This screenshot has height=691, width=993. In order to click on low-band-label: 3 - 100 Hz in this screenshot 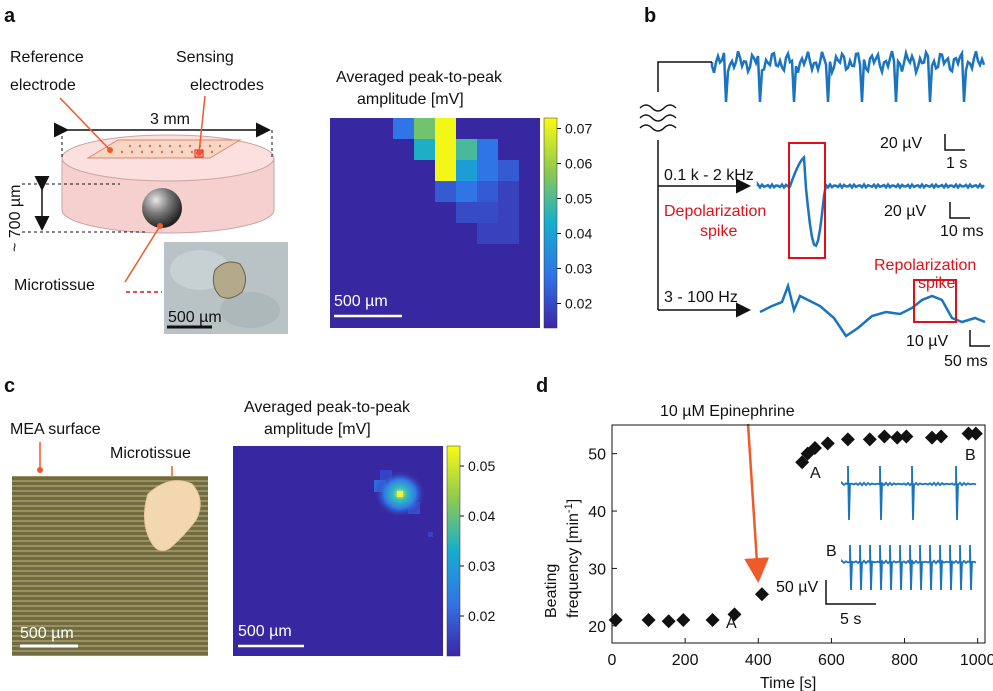, I will do `click(701, 297)`.